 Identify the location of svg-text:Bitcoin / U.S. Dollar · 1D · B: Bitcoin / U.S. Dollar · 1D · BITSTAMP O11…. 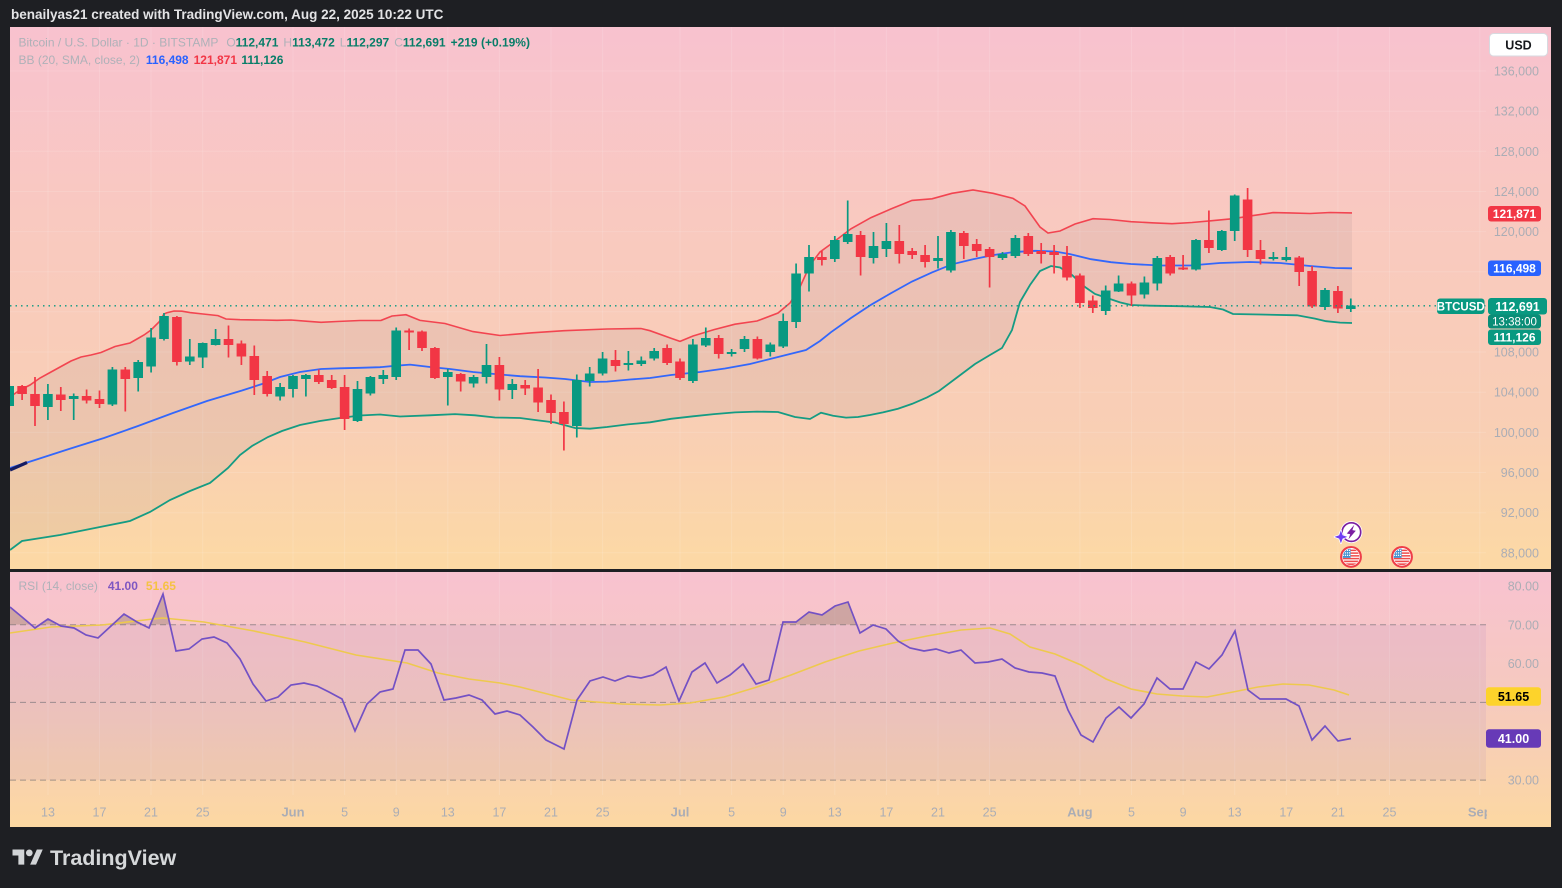
(274, 43).